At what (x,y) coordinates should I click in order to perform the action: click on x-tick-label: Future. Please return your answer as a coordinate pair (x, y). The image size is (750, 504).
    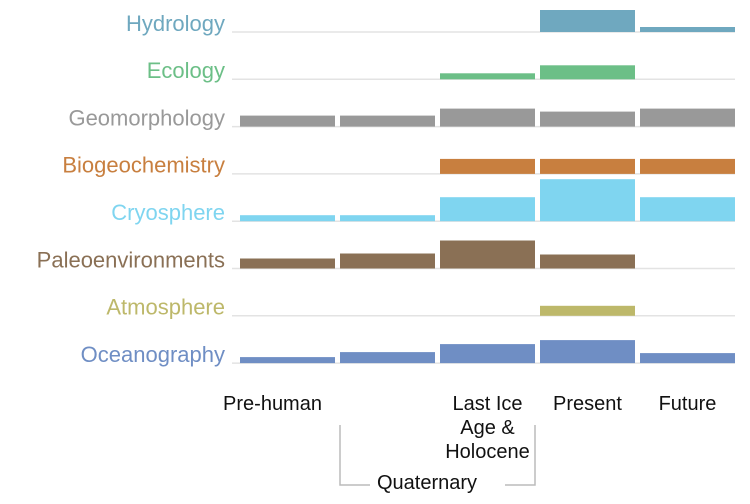
    Looking at the image, I should click on (687, 404).